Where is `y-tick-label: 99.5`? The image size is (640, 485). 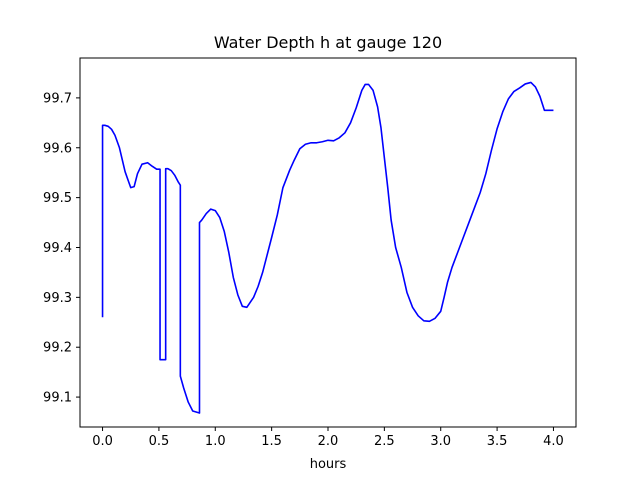 y-tick-label: 99.5 is located at coordinates (57, 198).